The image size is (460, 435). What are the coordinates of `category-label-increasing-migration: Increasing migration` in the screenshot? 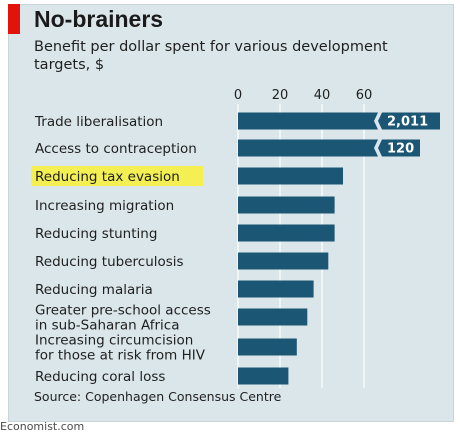 It's located at (104, 206).